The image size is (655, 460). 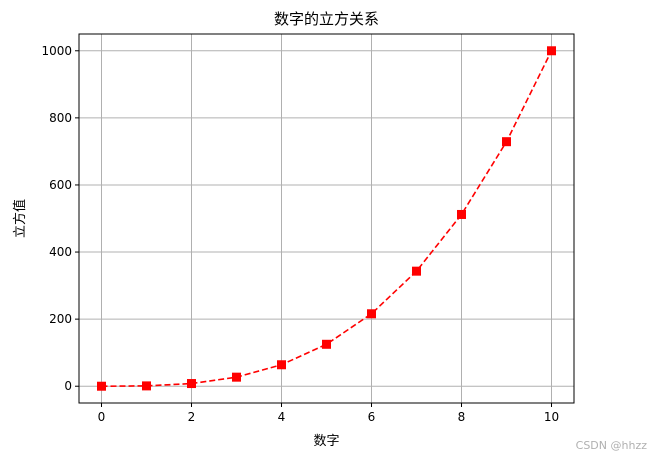 What do you see at coordinates (68, 386) in the screenshot?
I see `y-tick-label: 0` at bounding box center [68, 386].